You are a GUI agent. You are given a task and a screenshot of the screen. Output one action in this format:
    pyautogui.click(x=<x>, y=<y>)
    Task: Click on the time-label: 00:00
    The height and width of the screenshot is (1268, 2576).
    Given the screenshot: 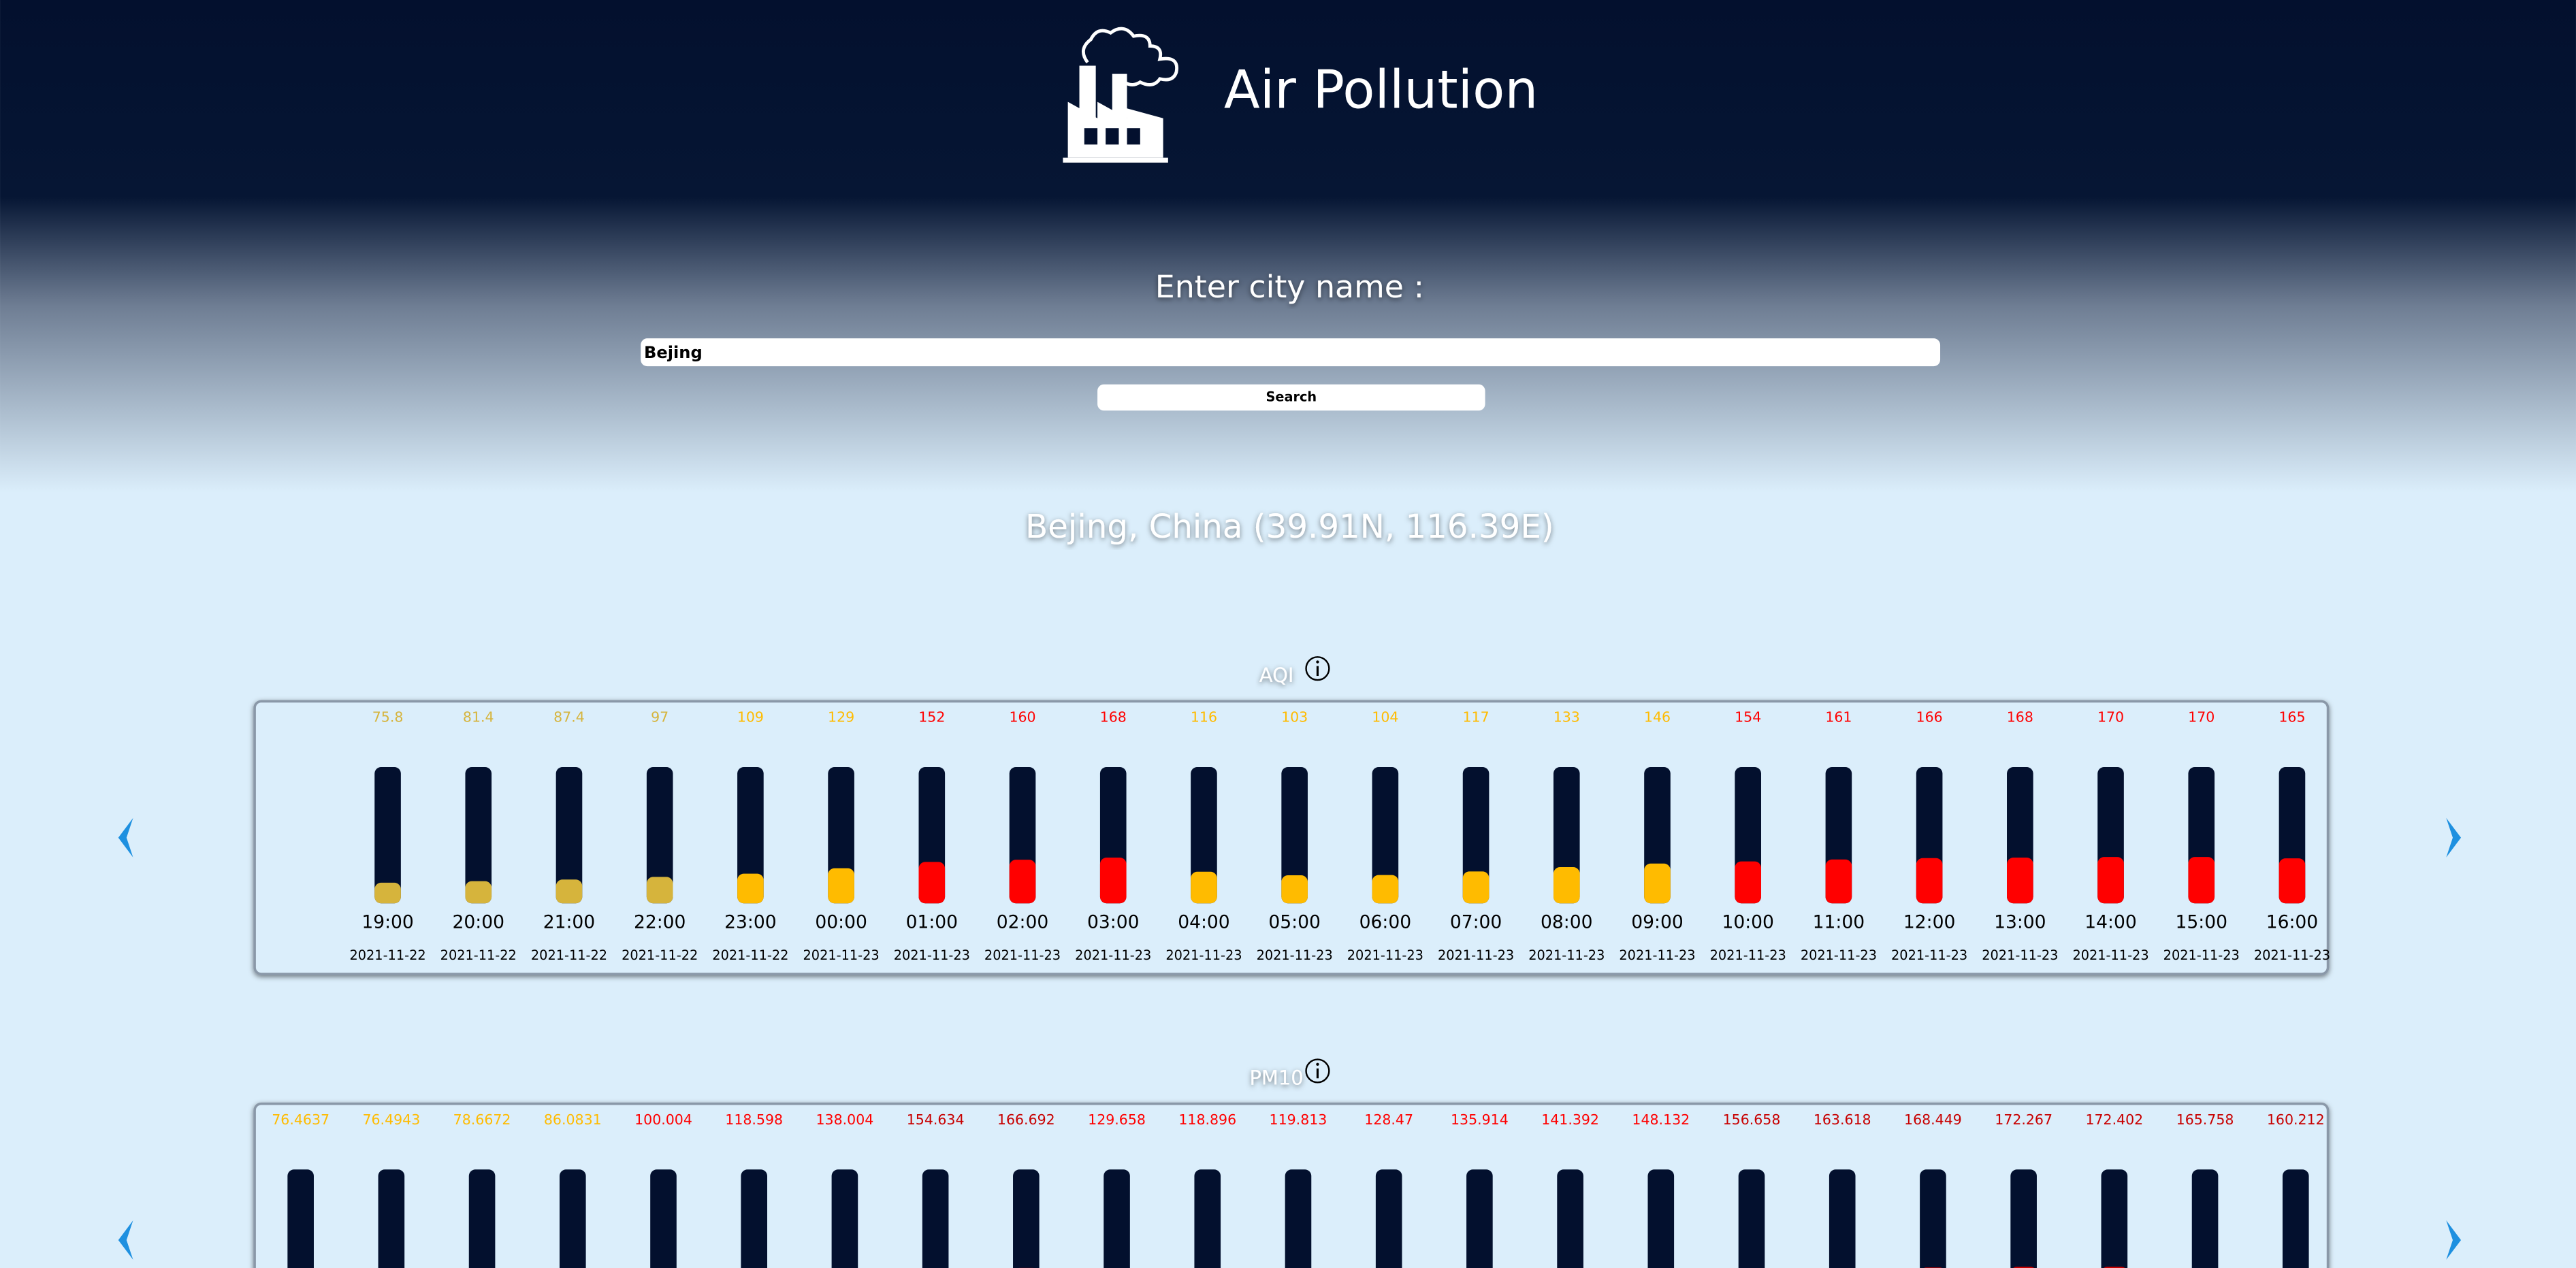 What is the action you would take?
    pyautogui.click(x=841, y=923)
    